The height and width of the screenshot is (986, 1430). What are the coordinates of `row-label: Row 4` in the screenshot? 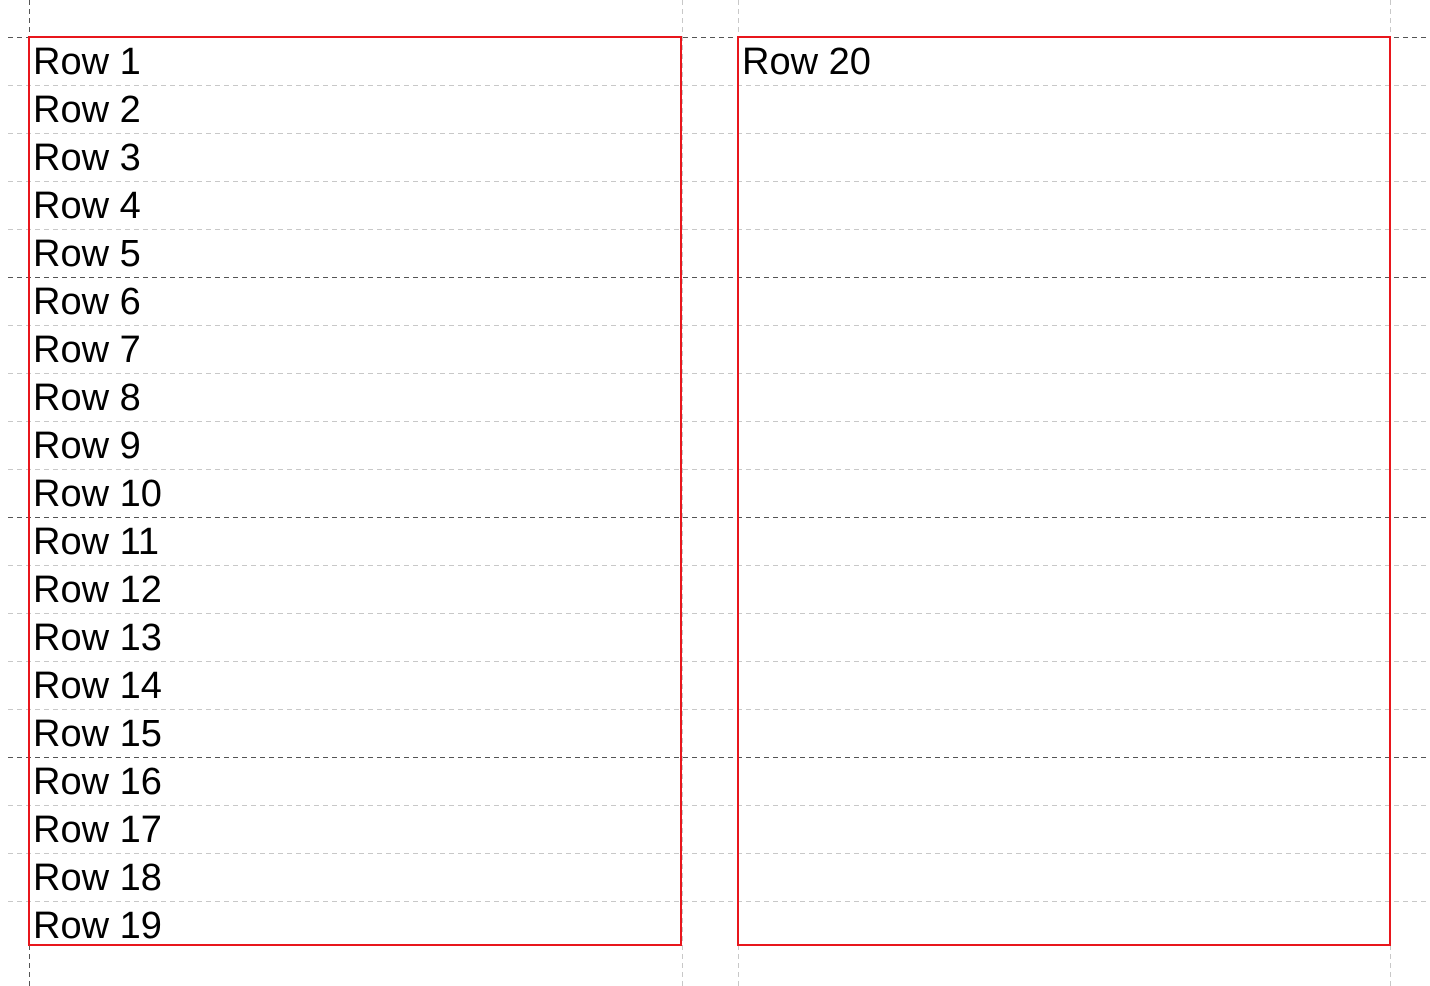 It's located at (87, 206).